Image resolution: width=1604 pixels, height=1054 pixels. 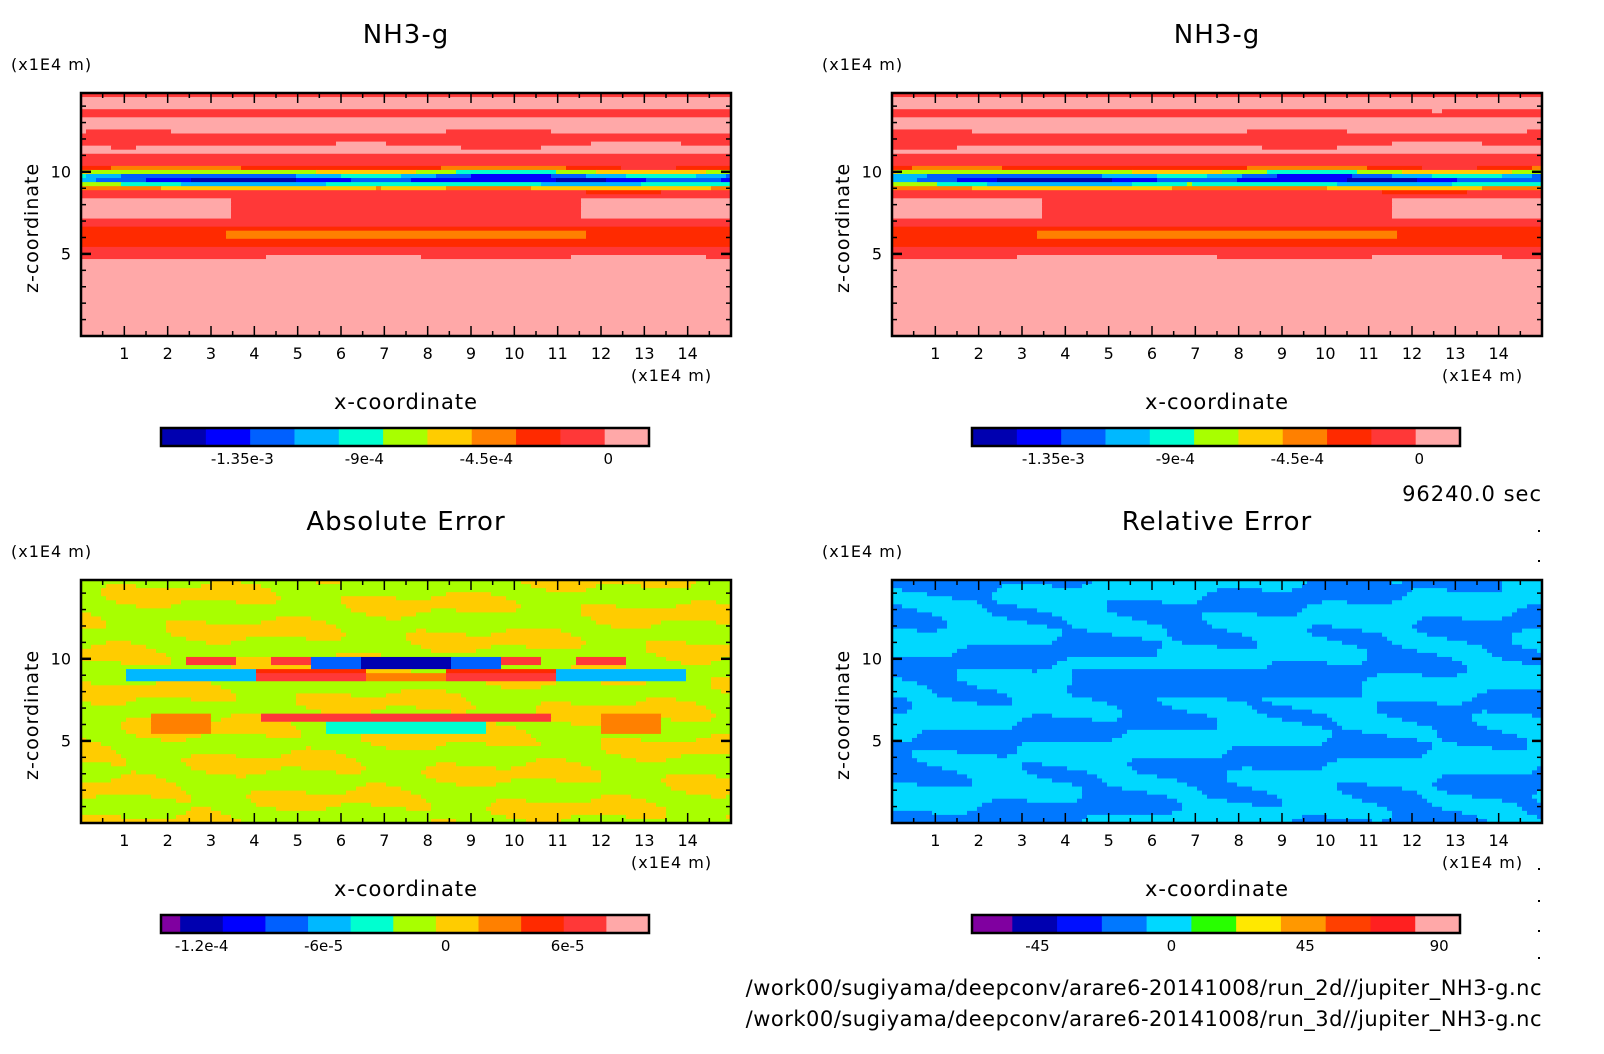 What do you see at coordinates (601, 840) in the screenshot?
I see `bottom-left-x-tick-label: 12` at bounding box center [601, 840].